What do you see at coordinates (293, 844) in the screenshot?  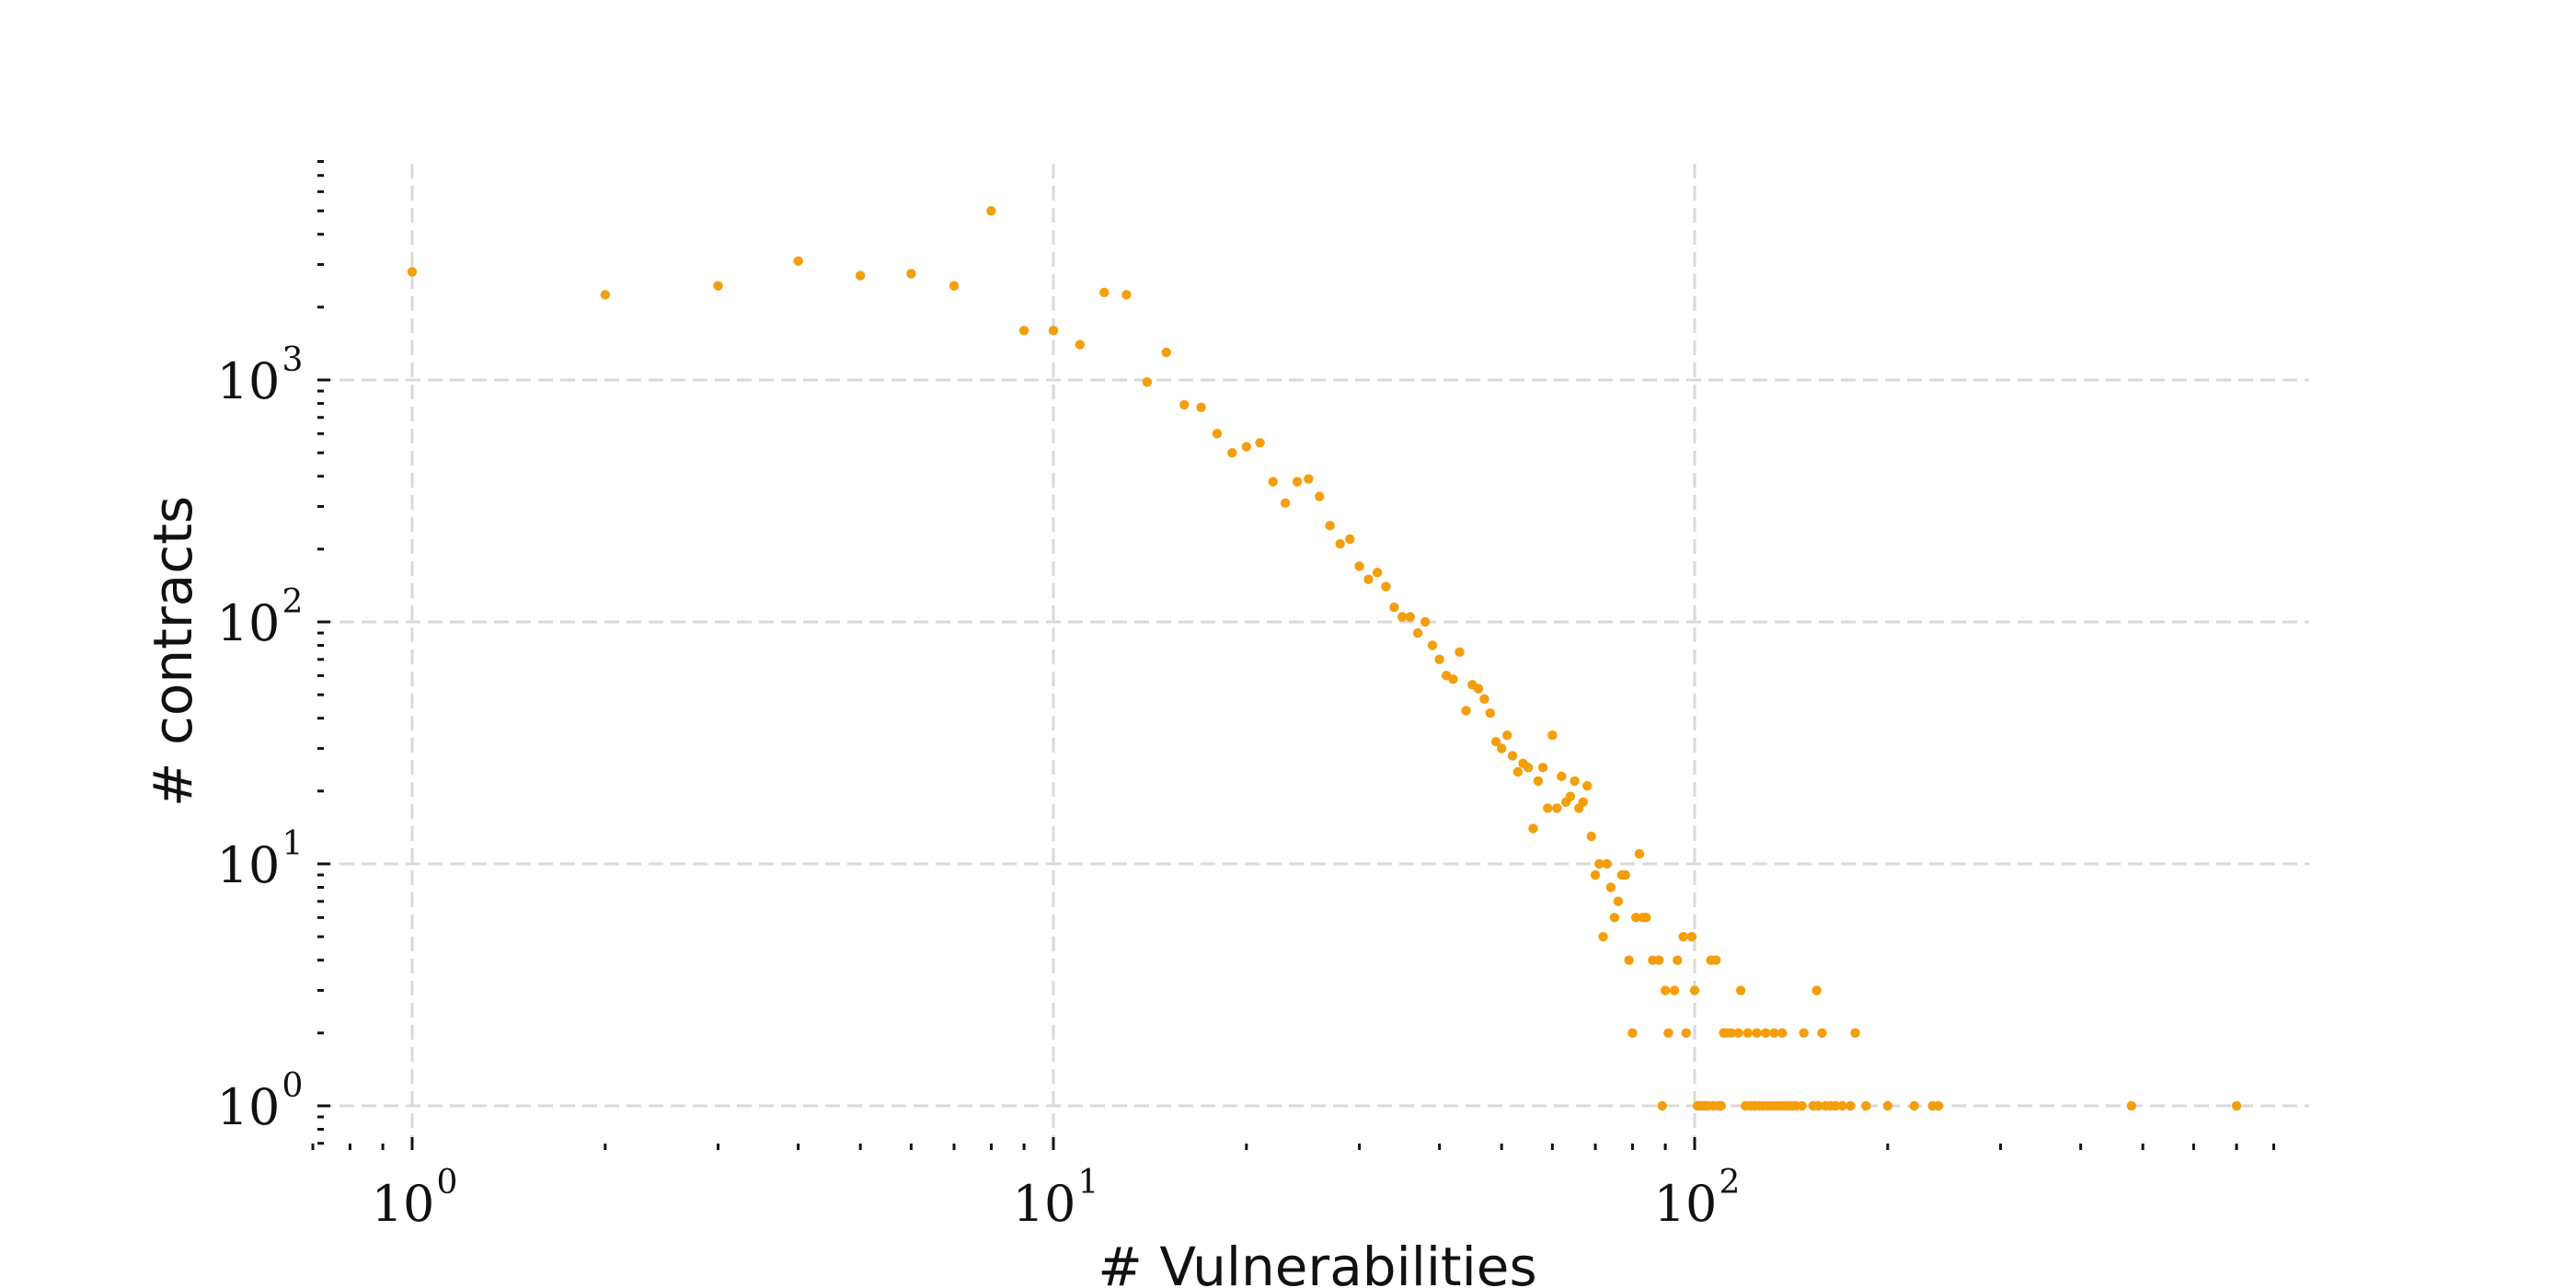 I see `y-tick-exponent: 1` at bounding box center [293, 844].